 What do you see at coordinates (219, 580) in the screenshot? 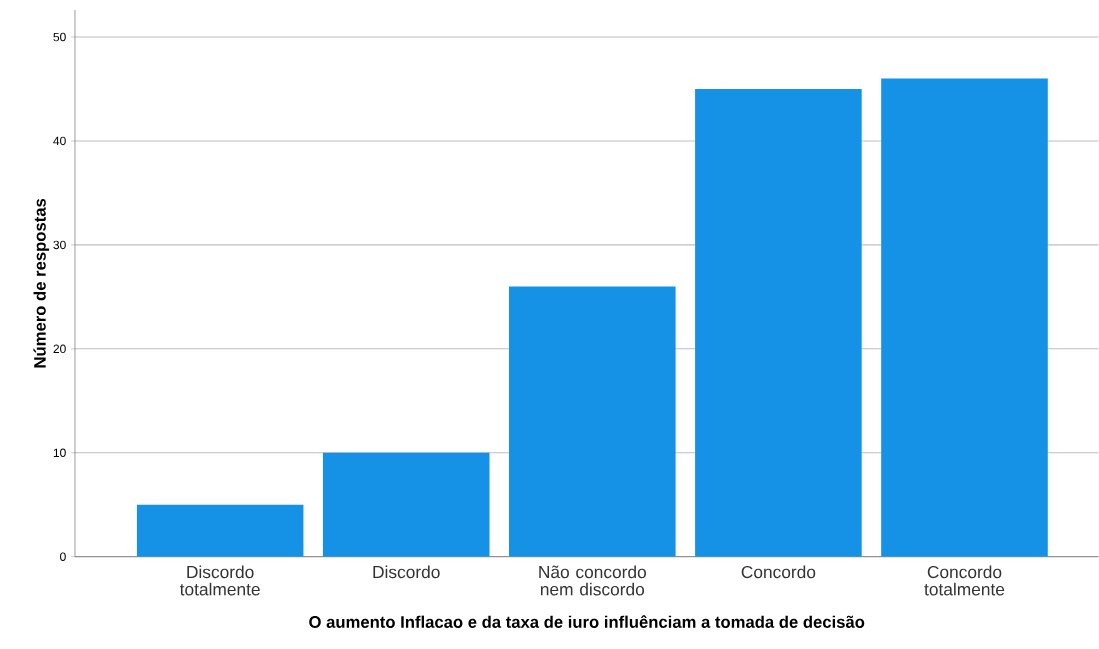
I see `x-tick-label: Discordo totalmente` at bounding box center [219, 580].